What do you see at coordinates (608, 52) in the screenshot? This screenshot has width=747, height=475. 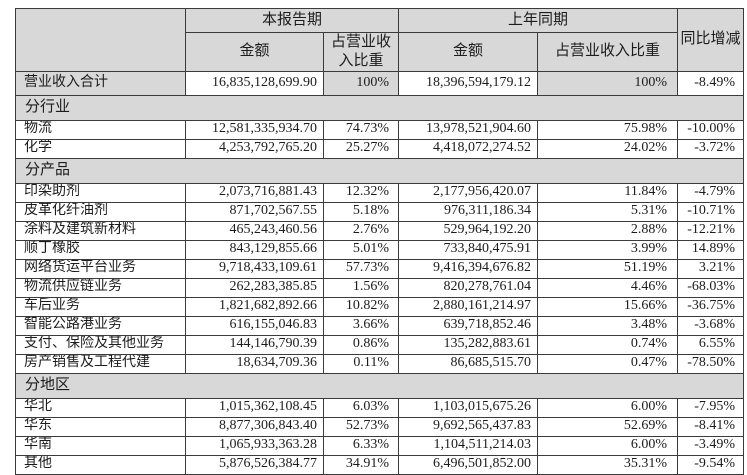 I see `header-prior-ratio: 占营业收入比重` at bounding box center [608, 52].